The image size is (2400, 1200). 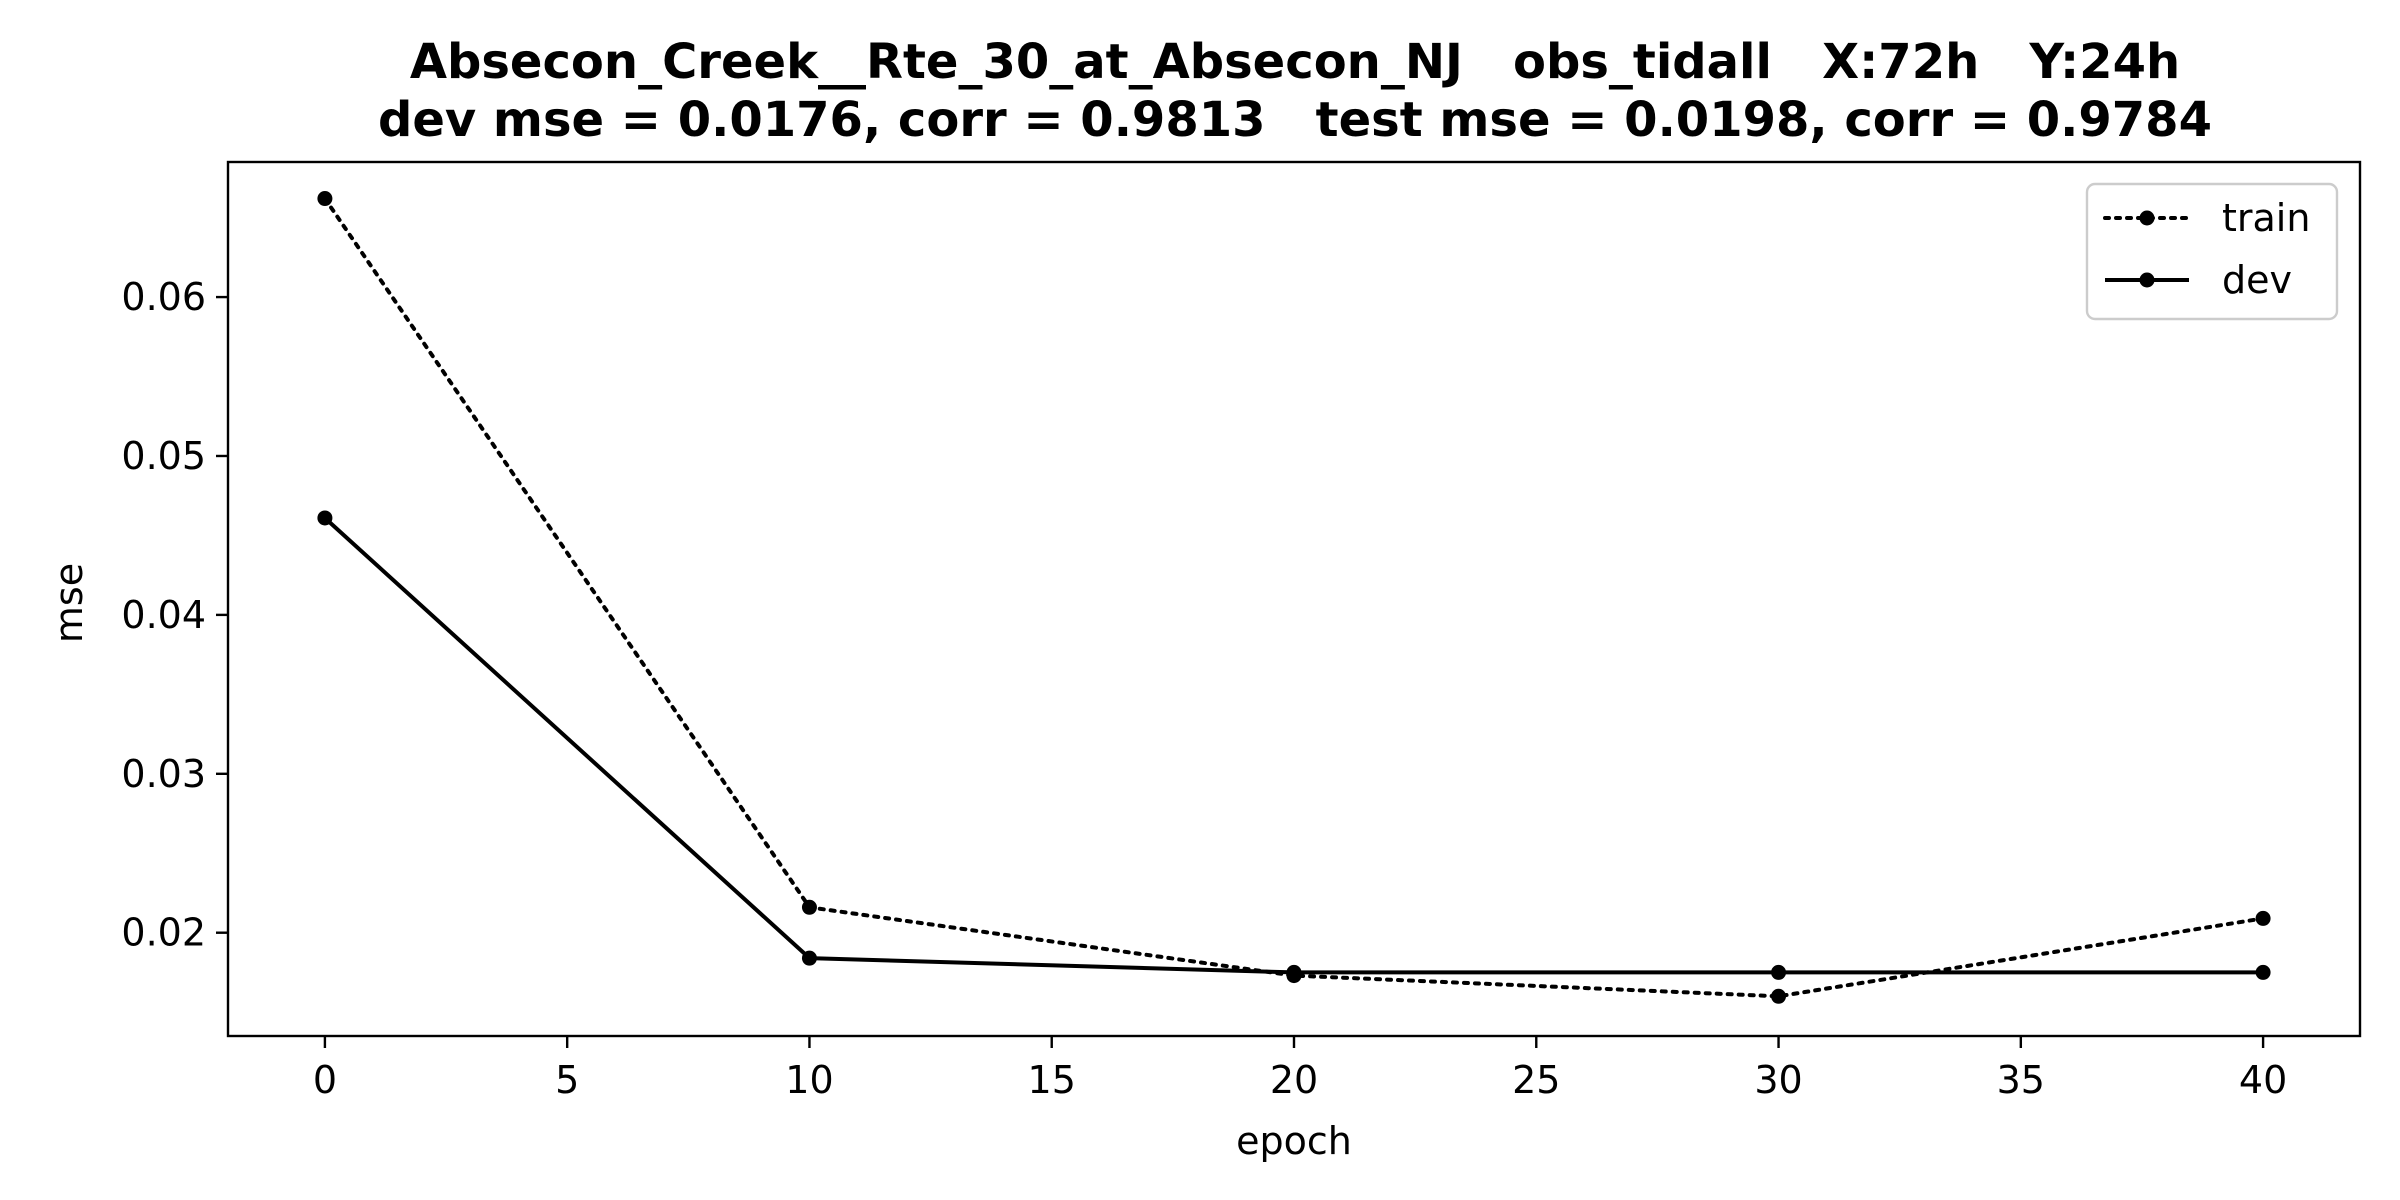 I want to click on x-tick-label: 5, so click(x=567, y=1080).